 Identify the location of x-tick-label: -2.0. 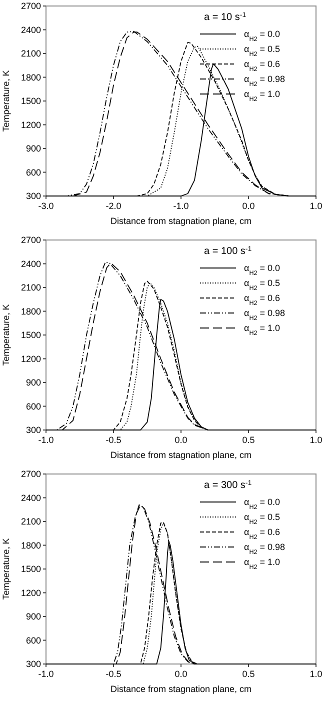
(114, 206).